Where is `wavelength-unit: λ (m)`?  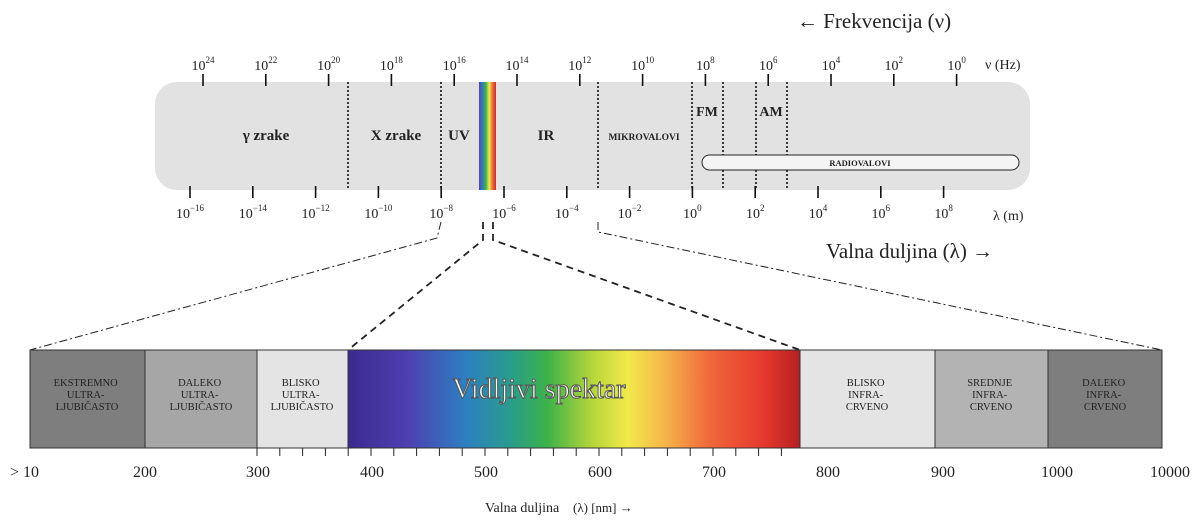
wavelength-unit: λ (m) is located at coordinates (1008, 216).